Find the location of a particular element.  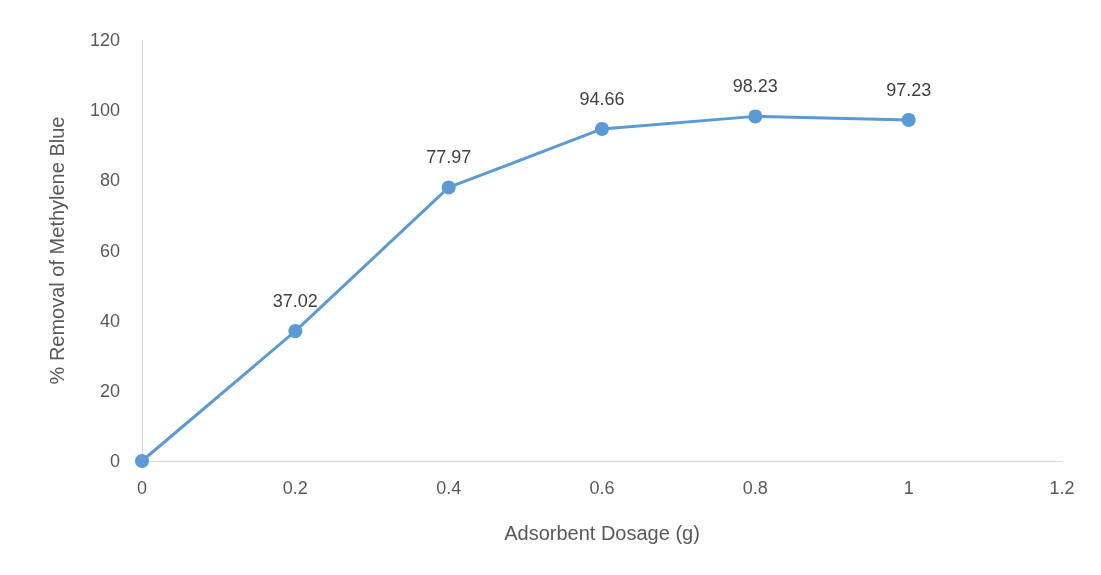

y-tick-label: 100 is located at coordinates (104, 110).